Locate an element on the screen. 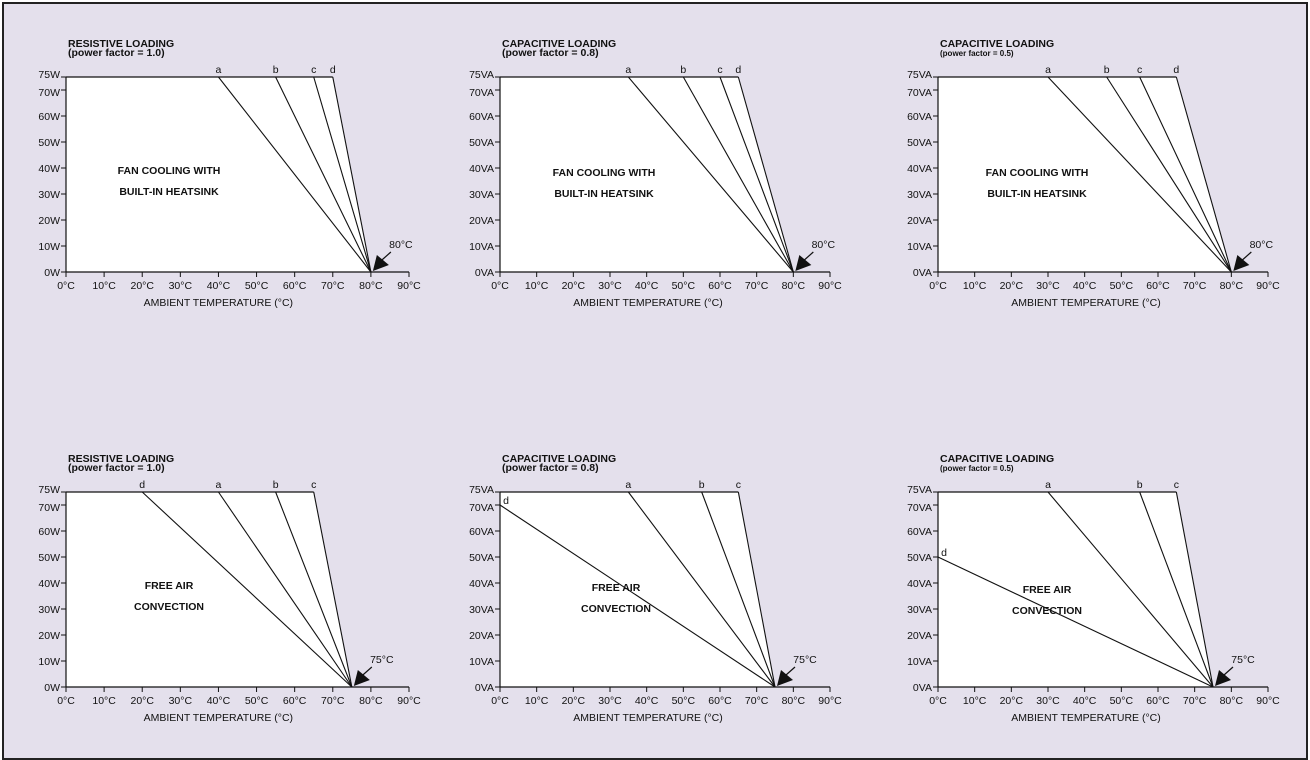  region-annotation: BUILT-IN HEATSINK is located at coordinates (1037, 194).